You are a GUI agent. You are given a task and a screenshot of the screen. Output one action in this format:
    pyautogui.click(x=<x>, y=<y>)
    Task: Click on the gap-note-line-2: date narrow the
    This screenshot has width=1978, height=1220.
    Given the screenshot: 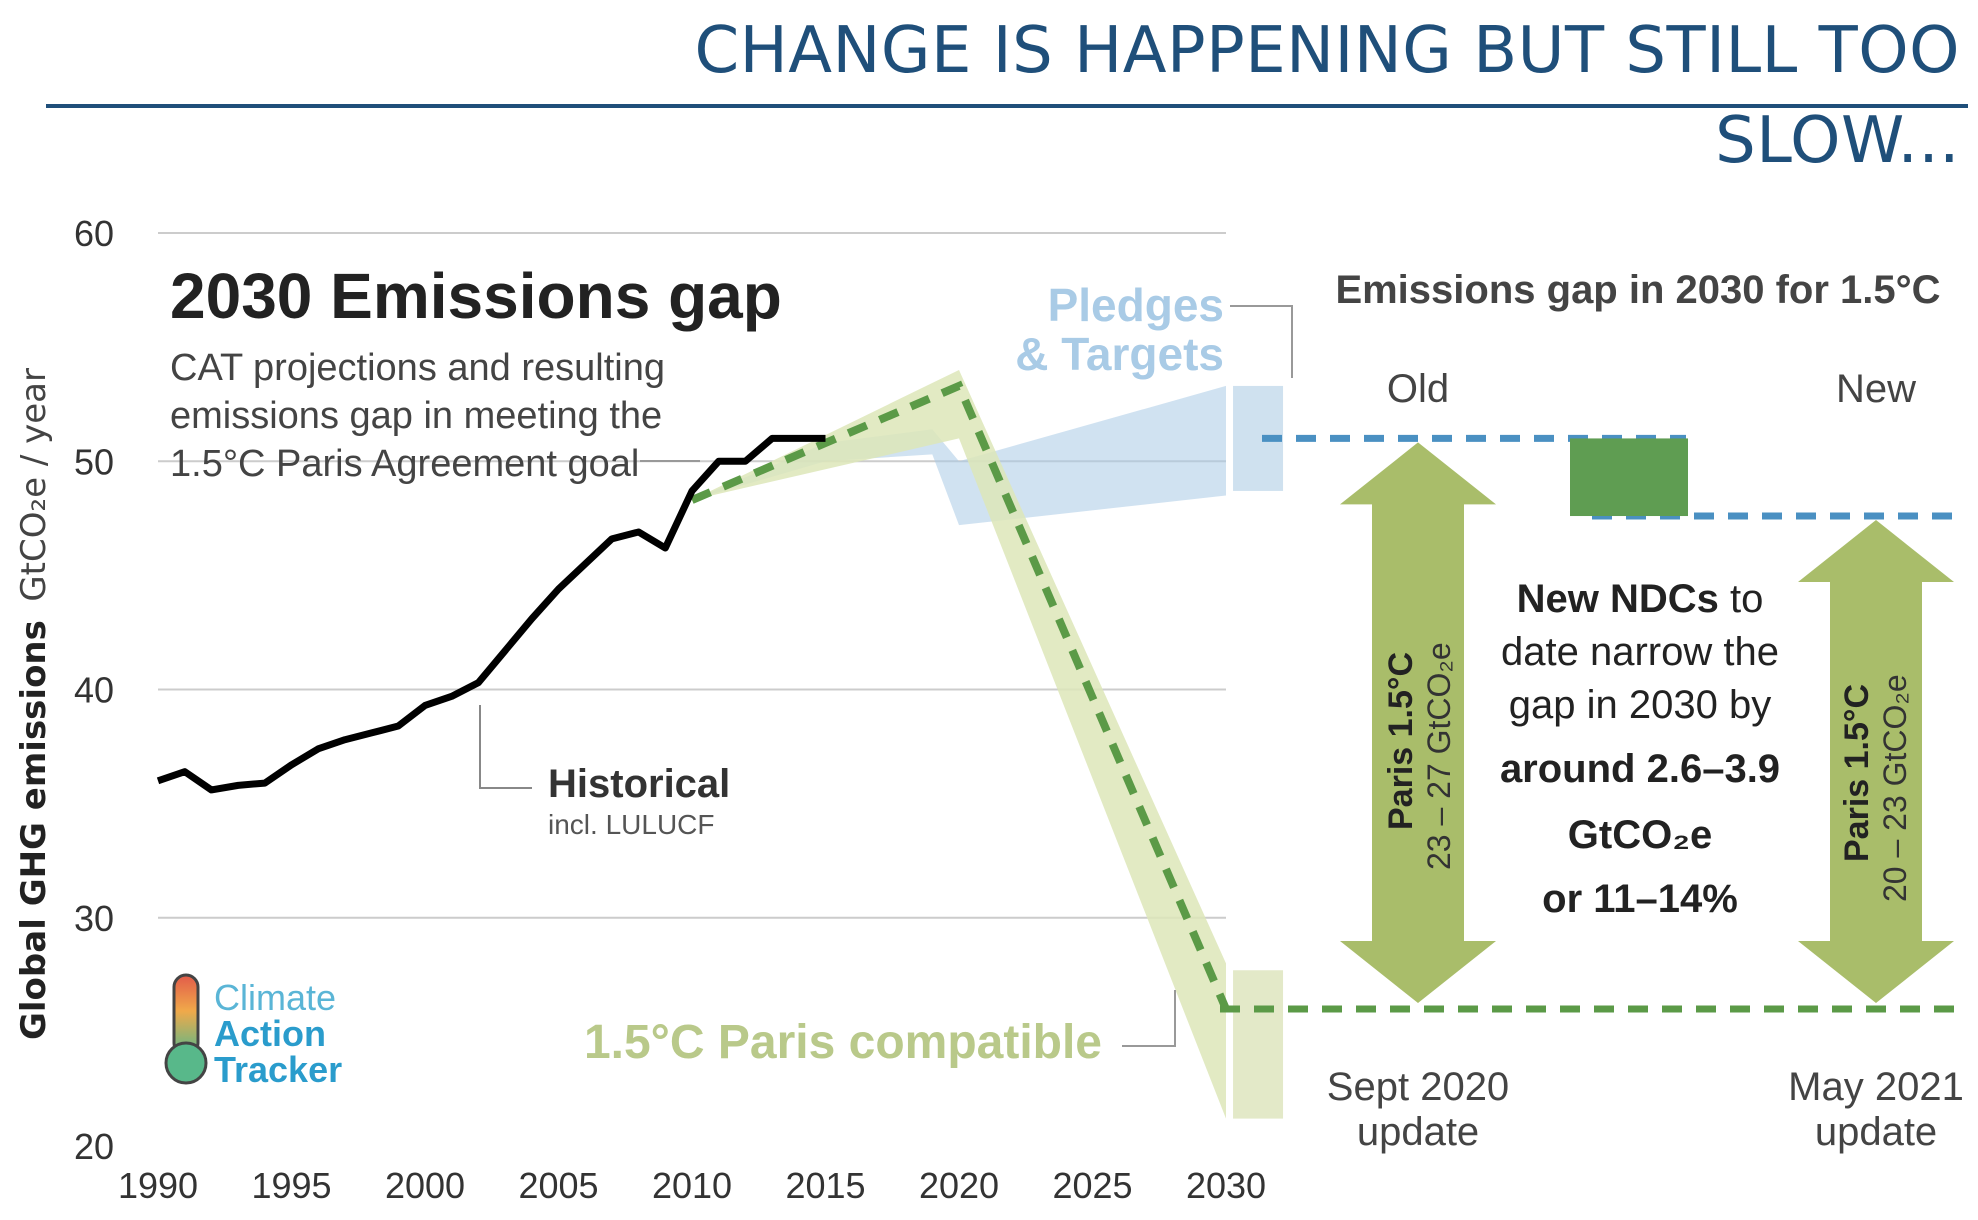 What is the action you would take?
    pyautogui.click(x=1640, y=652)
    